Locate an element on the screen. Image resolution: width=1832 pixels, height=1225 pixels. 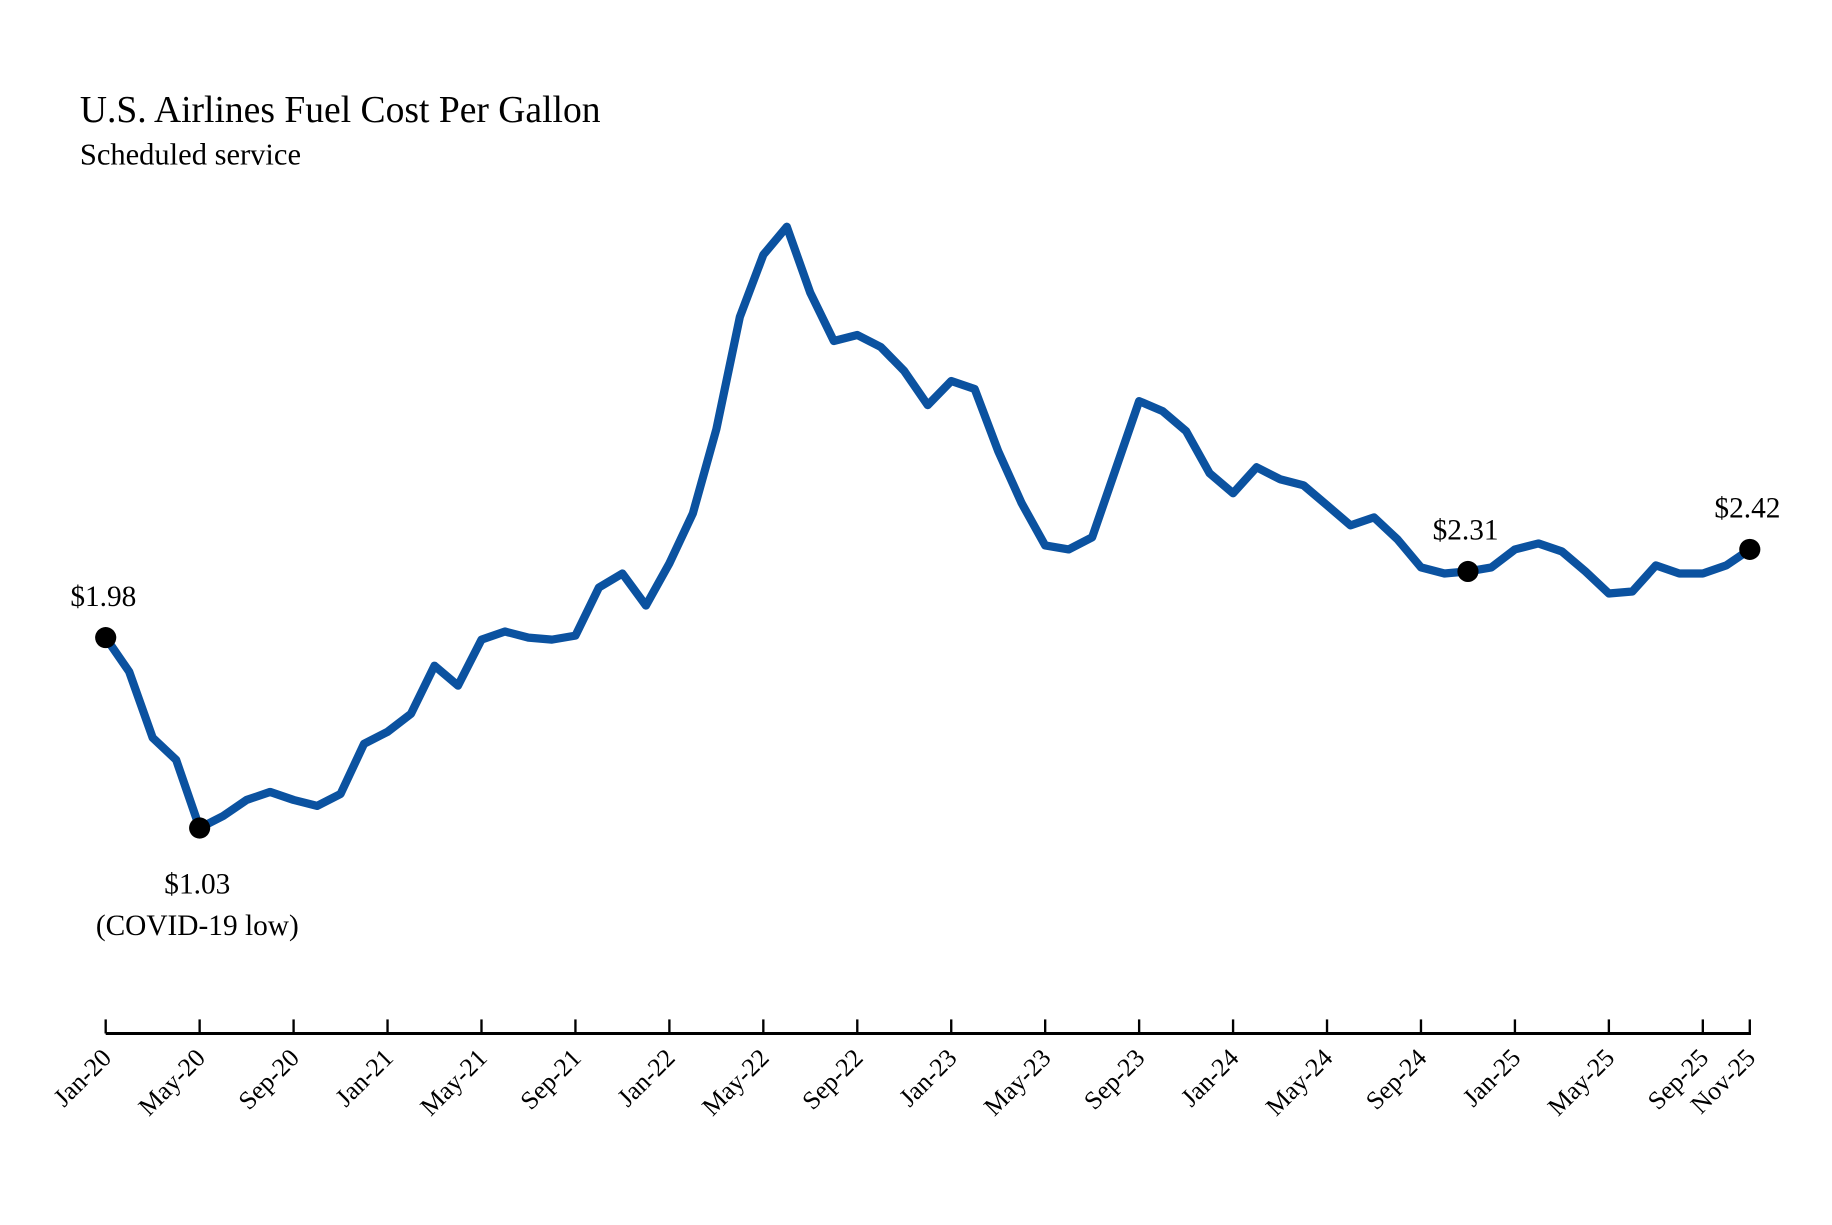
annotation-note: (COVID-19 low) is located at coordinates (197, 926).